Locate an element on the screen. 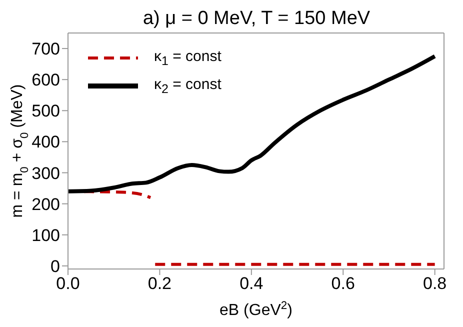 The height and width of the screenshot is (327, 463). y-tick-label: 400 is located at coordinates (46, 142).